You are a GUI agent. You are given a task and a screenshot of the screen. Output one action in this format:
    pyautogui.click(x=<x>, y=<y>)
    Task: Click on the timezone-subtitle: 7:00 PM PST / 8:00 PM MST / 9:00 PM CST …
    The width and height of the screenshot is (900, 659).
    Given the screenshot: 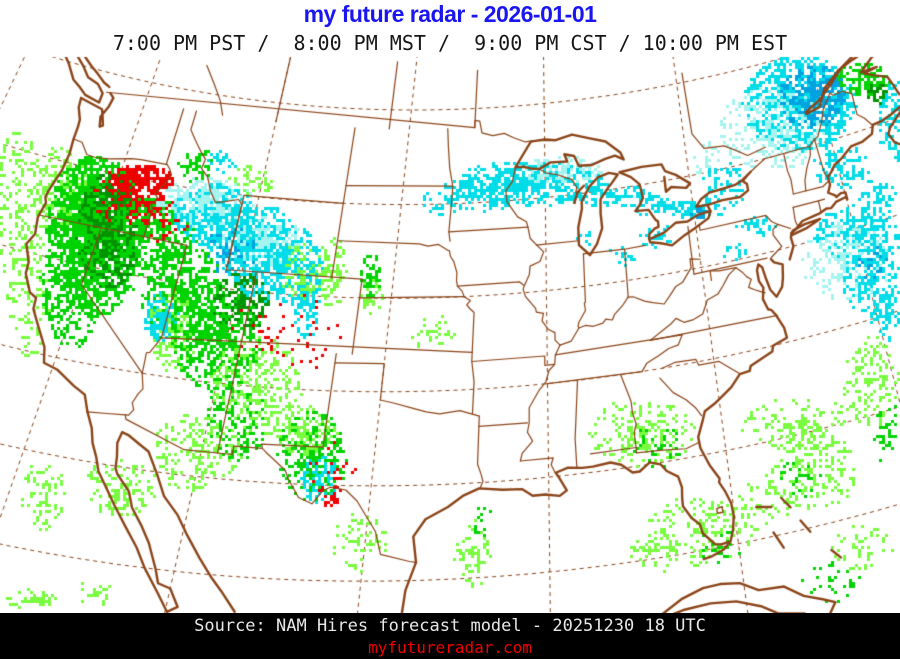 What is the action you would take?
    pyautogui.click(x=450, y=43)
    